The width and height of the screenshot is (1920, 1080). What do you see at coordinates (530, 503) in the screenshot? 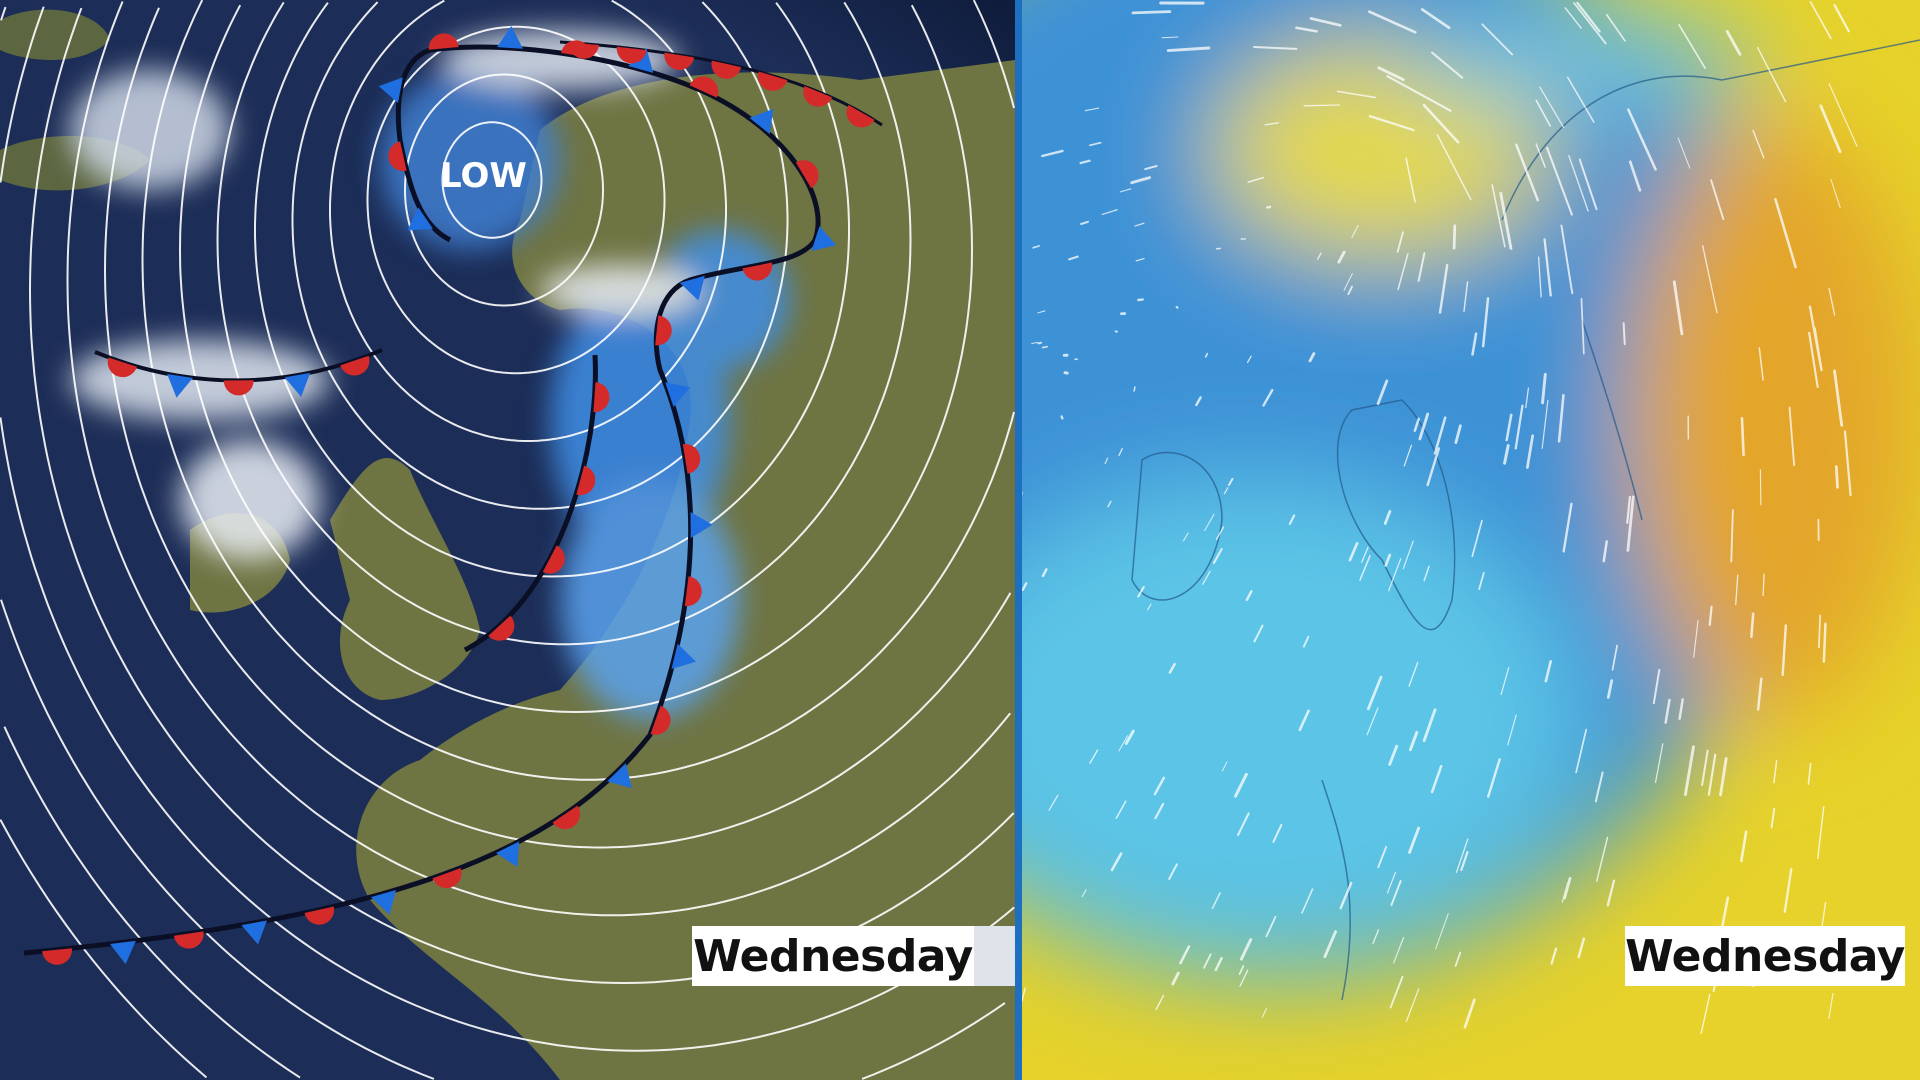
I see `cold-front-secondary` at bounding box center [530, 503].